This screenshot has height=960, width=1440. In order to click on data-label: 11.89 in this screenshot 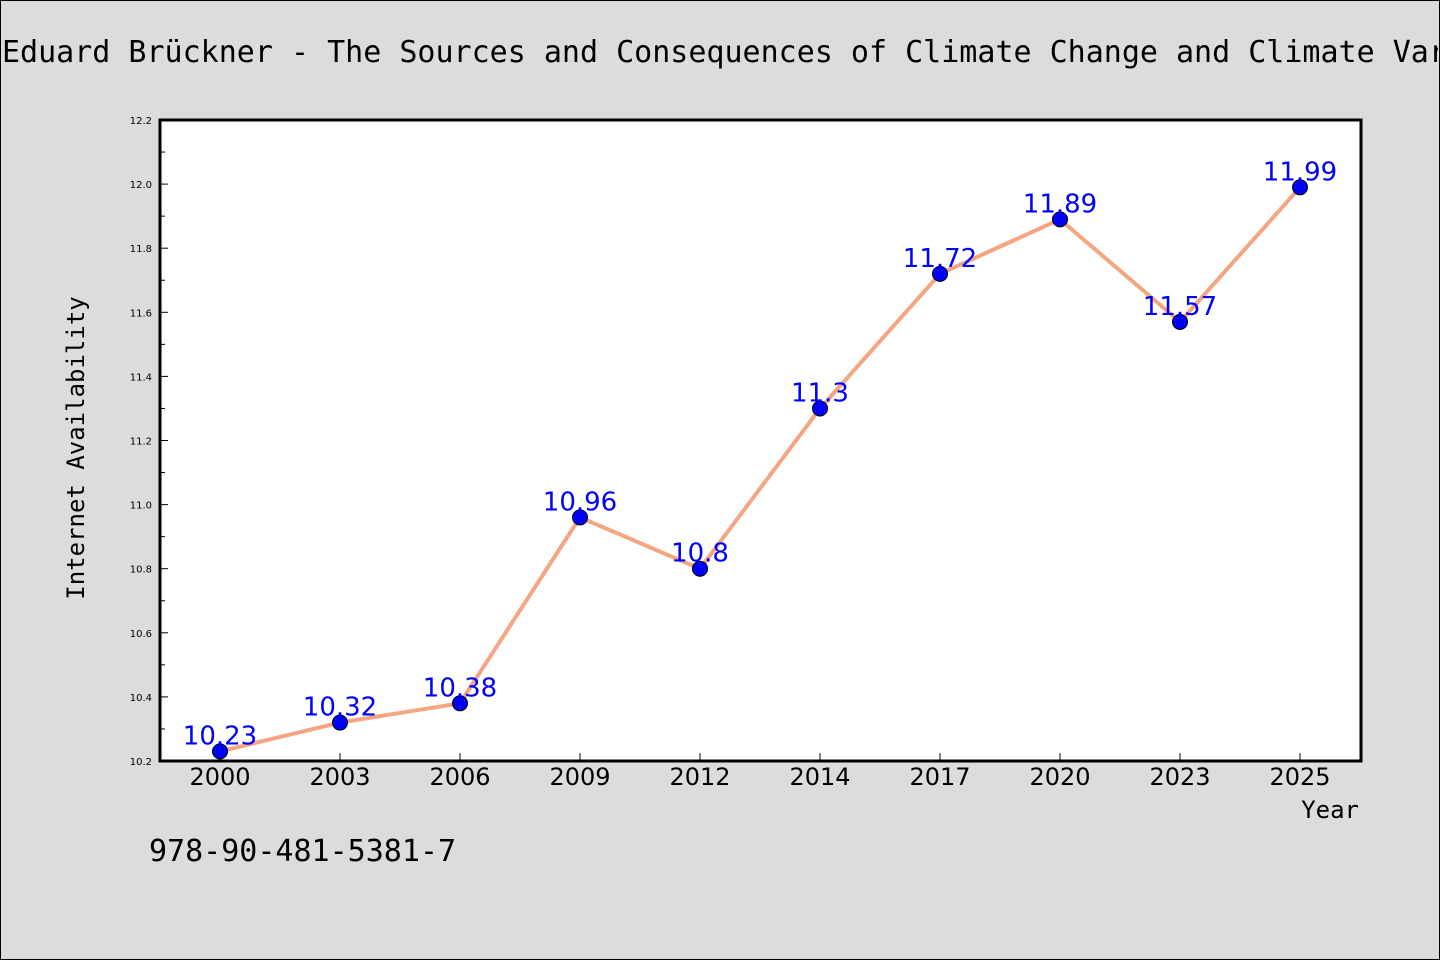, I will do `click(1060, 204)`.